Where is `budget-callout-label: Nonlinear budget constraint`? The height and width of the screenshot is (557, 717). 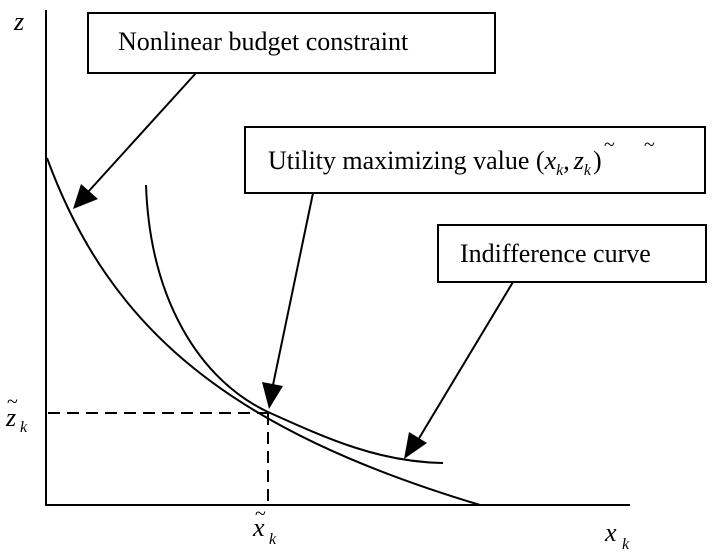
budget-callout-label: Nonlinear budget constraint is located at coordinates (263, 41).